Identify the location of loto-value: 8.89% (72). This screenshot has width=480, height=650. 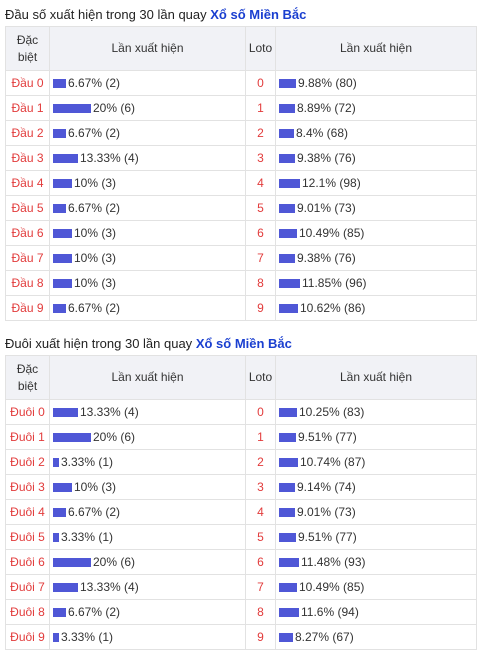
(326, 108).